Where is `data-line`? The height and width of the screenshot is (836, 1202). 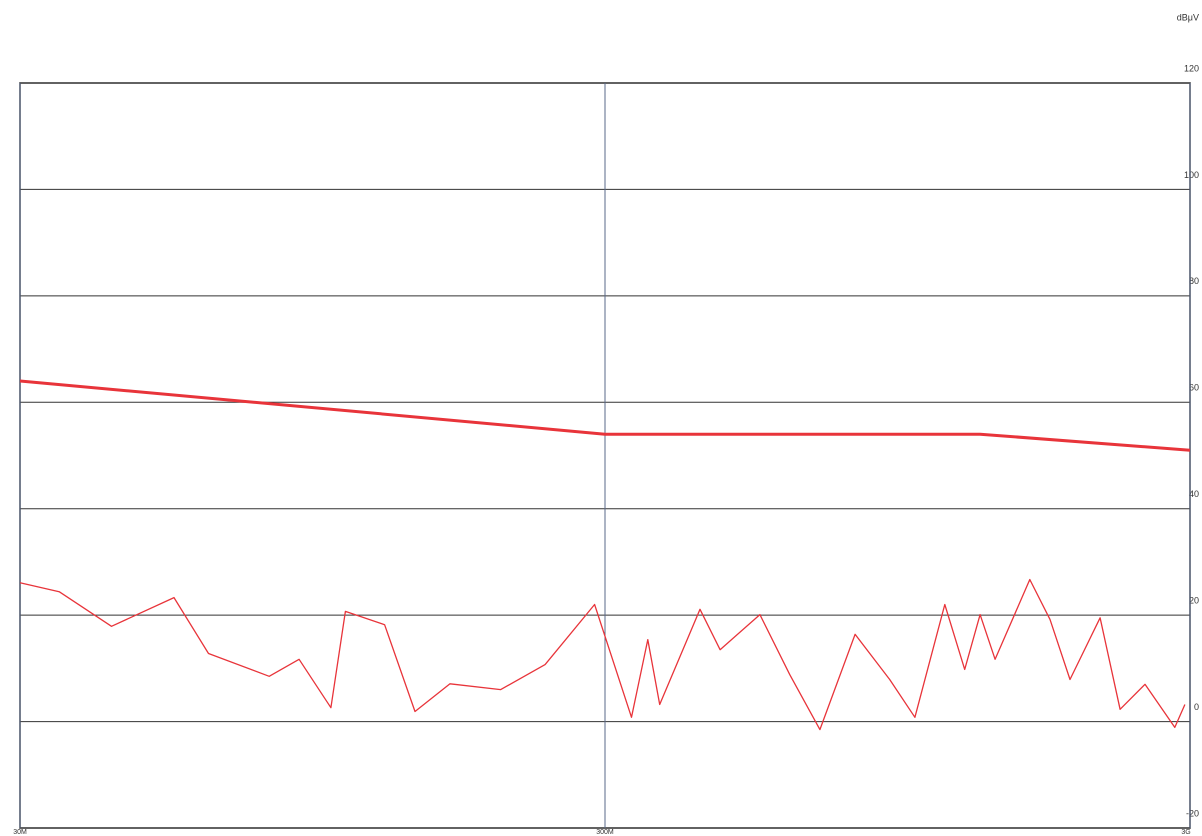 data-line is located at coordinates (605, 415).